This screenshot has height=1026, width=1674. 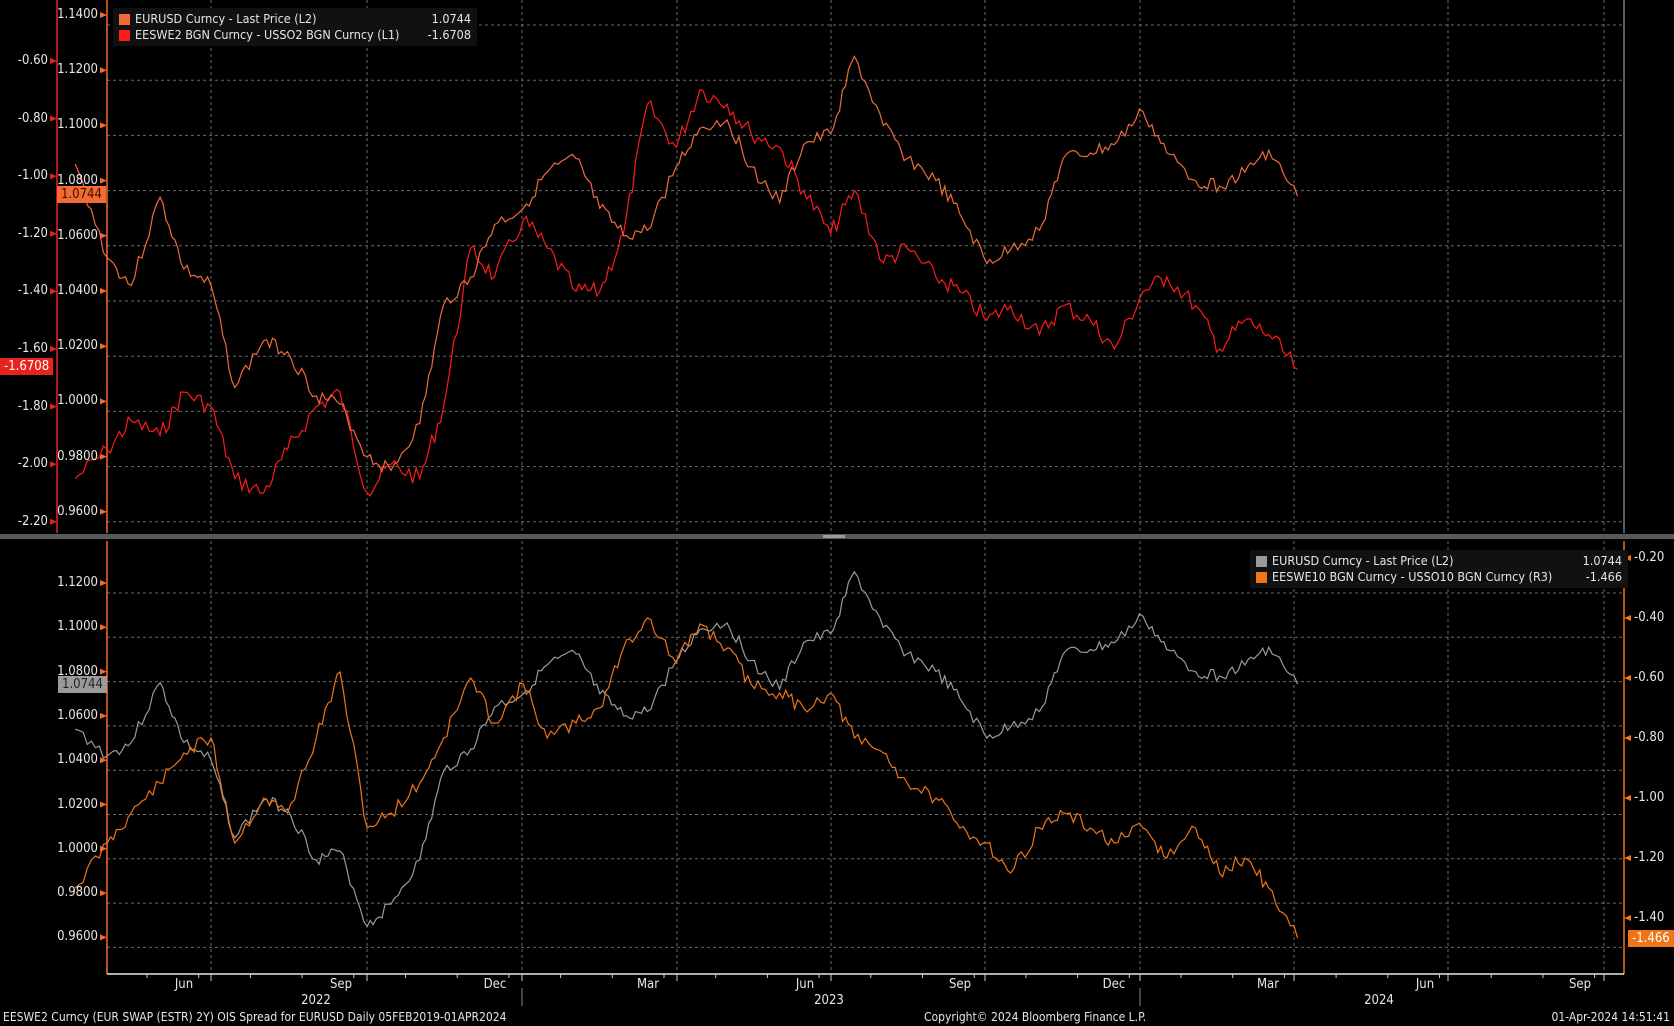 What do you see at coordinates (77, 235) in the screenshot?
I see `top-l2-tick-label: 1.0600` at bounding box center [77, 235].